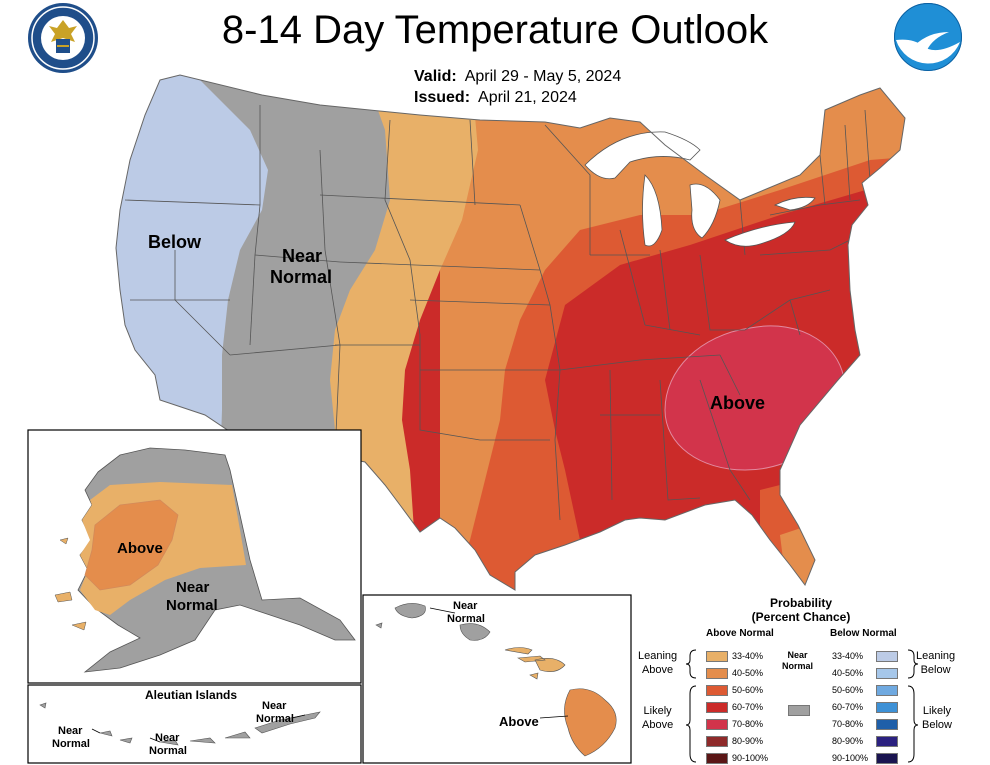 This screenshot has height=765, width=990. What do you see at coordinates (535, 663) in the screenshot?
I see `hawaii-maui-county` at bounding box center [535, 663].